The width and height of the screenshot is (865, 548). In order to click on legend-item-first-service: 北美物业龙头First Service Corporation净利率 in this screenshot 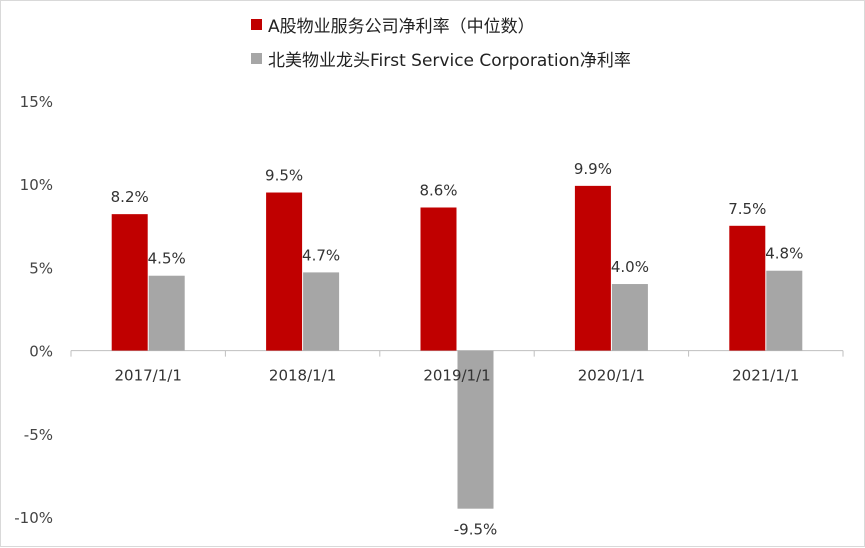, I will do `click(441, 58)`.